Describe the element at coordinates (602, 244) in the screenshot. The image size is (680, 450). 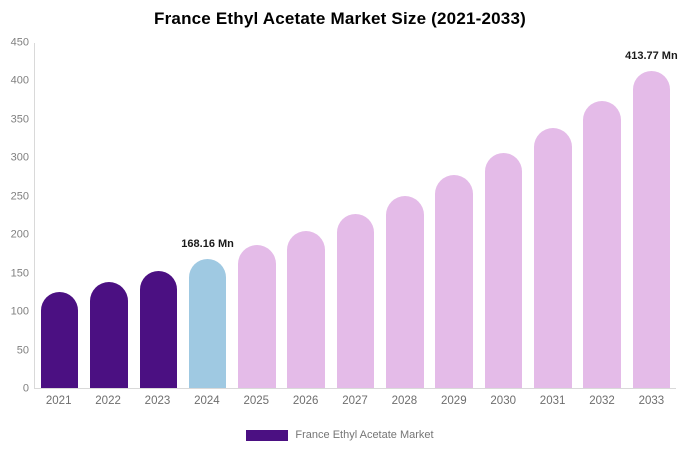
I see `bar-2032` at that location.